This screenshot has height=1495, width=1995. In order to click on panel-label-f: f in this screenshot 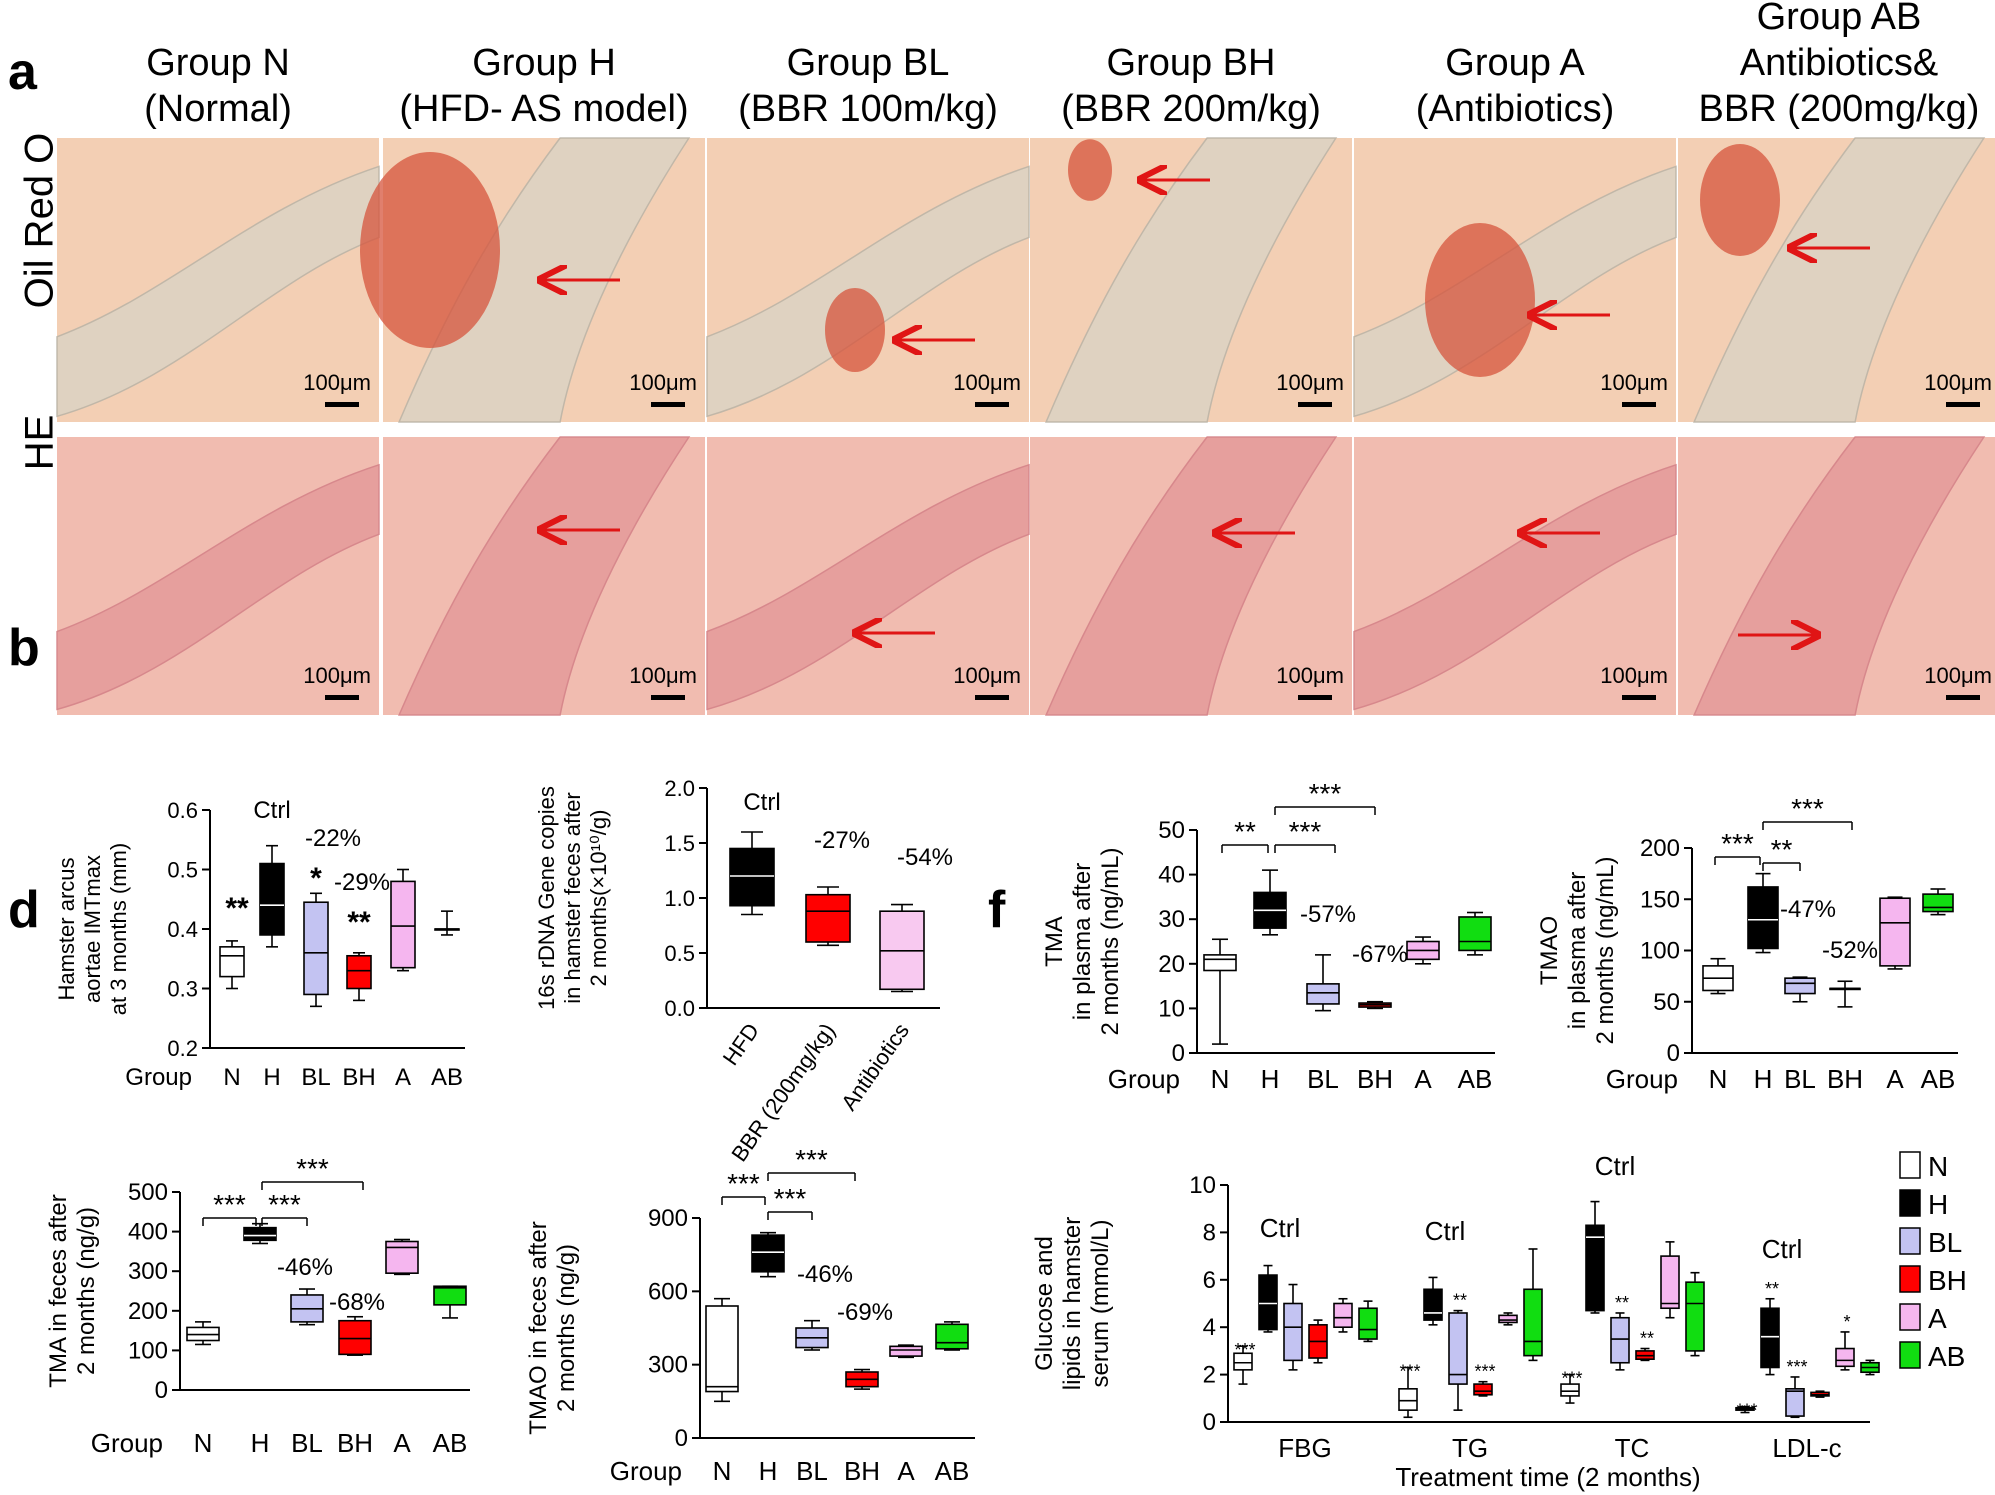, I will do `click(997, 910)`.